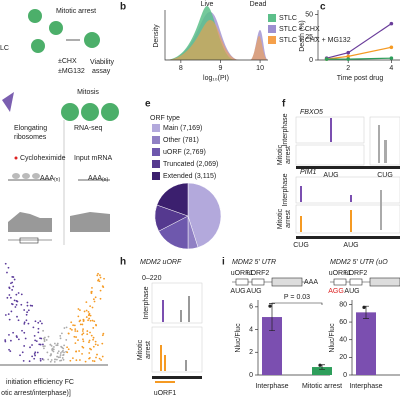  Describe the element at coordinates (146, 302) in the screenshot. I see `row-label: Interphase` at that location.